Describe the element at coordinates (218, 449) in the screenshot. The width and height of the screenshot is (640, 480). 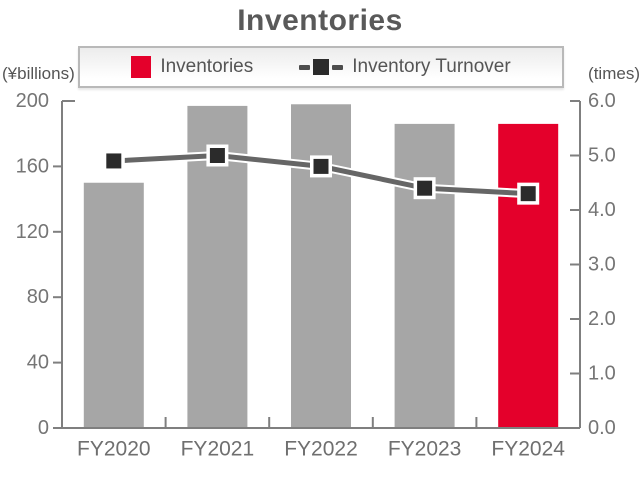
I see `x-category-label: FY2021` at that location.